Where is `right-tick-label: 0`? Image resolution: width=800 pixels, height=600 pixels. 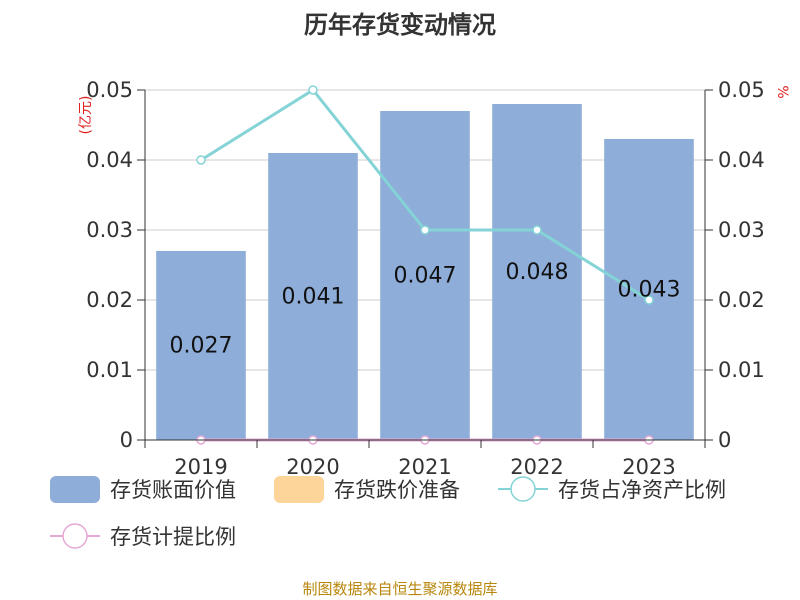
right-tick-label: 0 is located at coordinates (724, 440).